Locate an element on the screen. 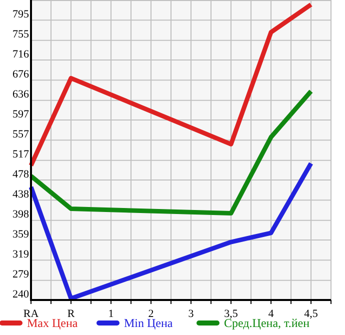  x-tick-label: 3 is located at coordinates (191, 314).